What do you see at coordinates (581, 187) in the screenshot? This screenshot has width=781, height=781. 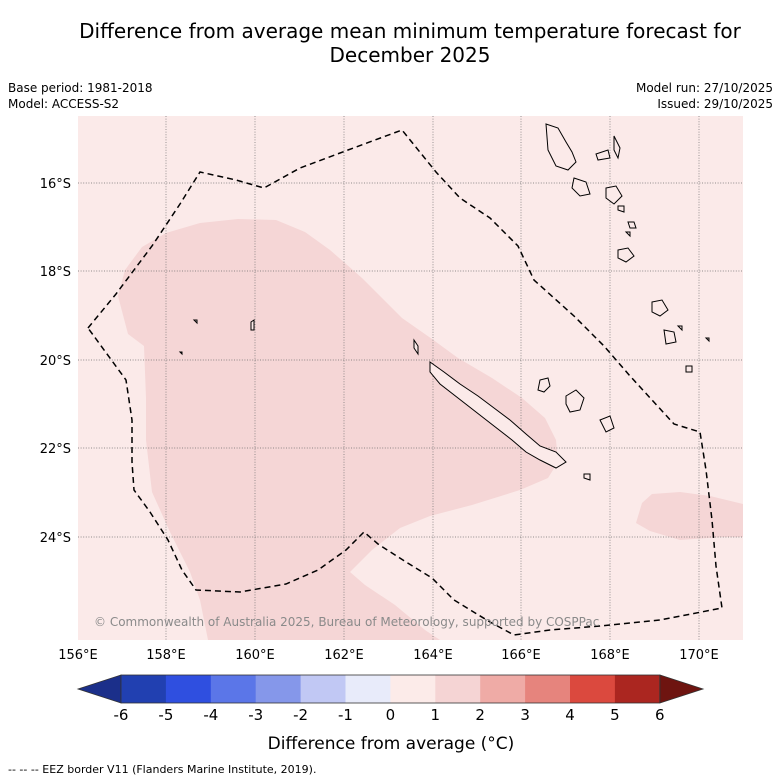 I see `island-malakula` at bounding box center [581, 187].